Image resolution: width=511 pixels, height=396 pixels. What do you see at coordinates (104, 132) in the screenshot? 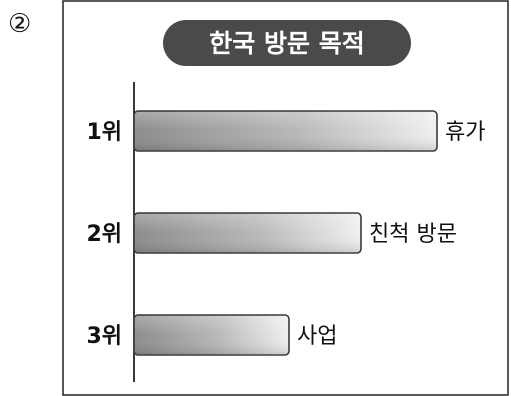
I see `rank-label-1: 1위` at bounding box center [104, 132].